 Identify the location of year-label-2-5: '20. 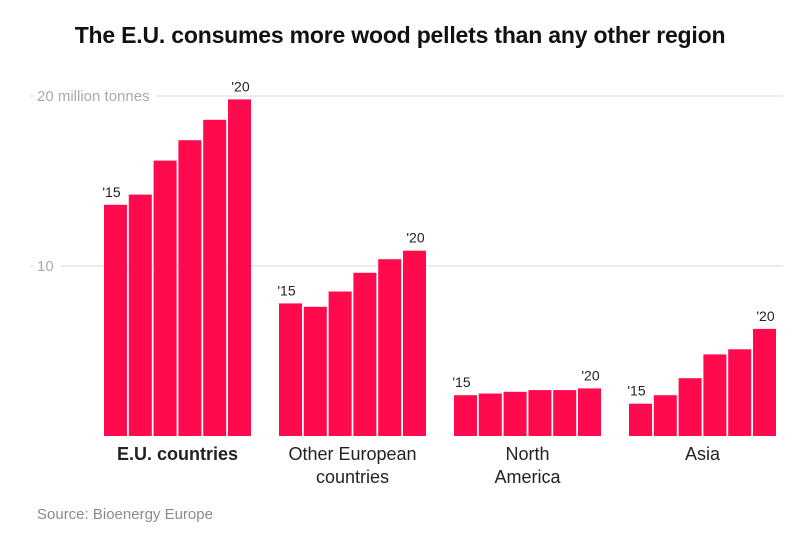
(590, 375).